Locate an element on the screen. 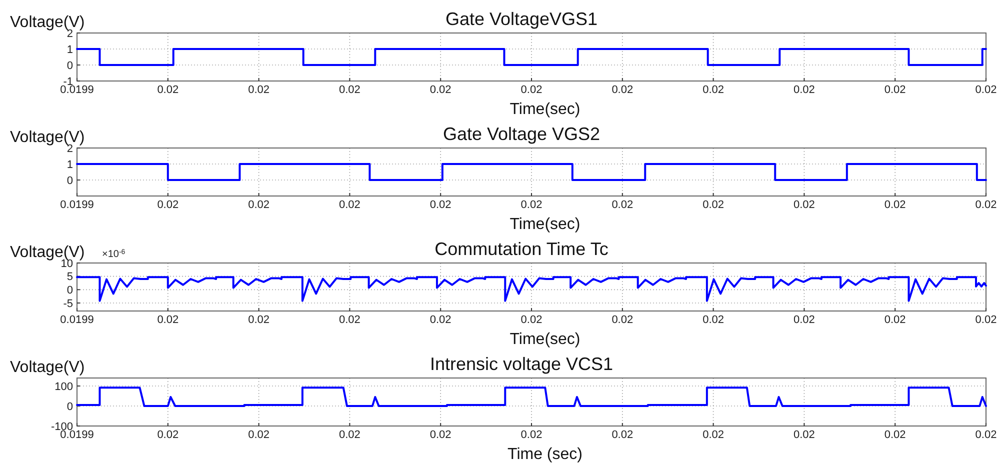 This screenshot has height=468, width=998. y-tick-label: 5 is located at coordinates (69, 277).